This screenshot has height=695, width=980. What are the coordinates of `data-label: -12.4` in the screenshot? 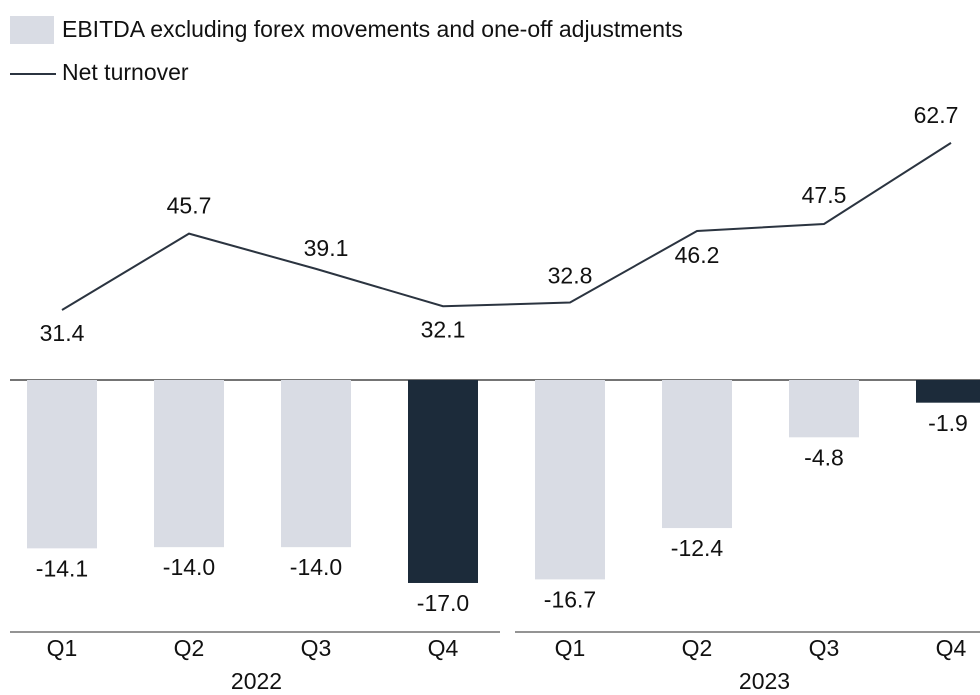 It's located at (697, 548).